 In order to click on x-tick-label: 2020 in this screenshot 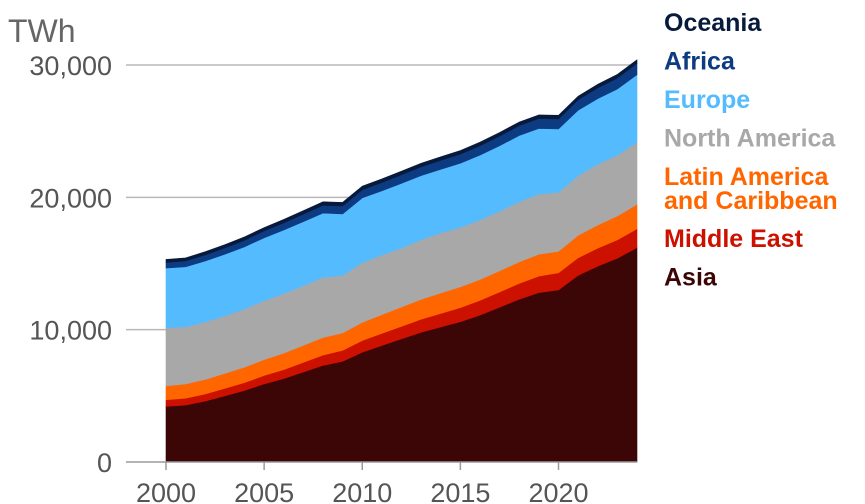, I will do `click(558, 491)`.